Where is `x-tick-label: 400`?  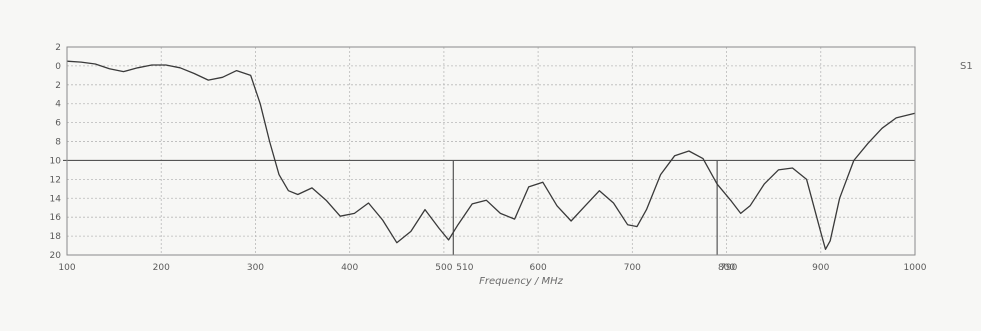 x-tick-label: 400 is located at coordinates (349, 268).